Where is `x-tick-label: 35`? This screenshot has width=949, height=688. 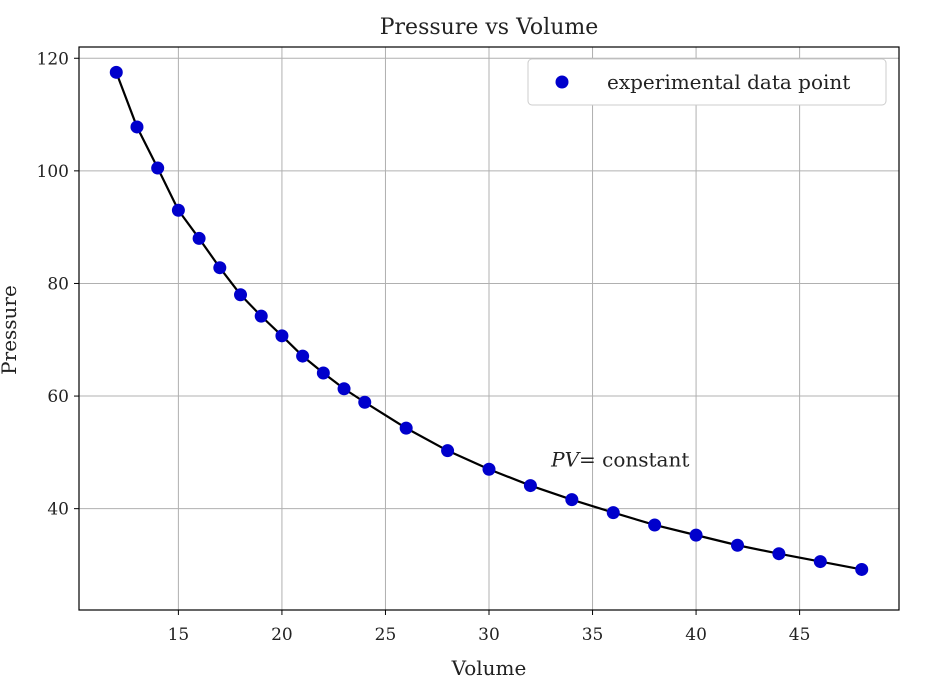 x-tick-label: 35 is located at coordinates (593, 635).